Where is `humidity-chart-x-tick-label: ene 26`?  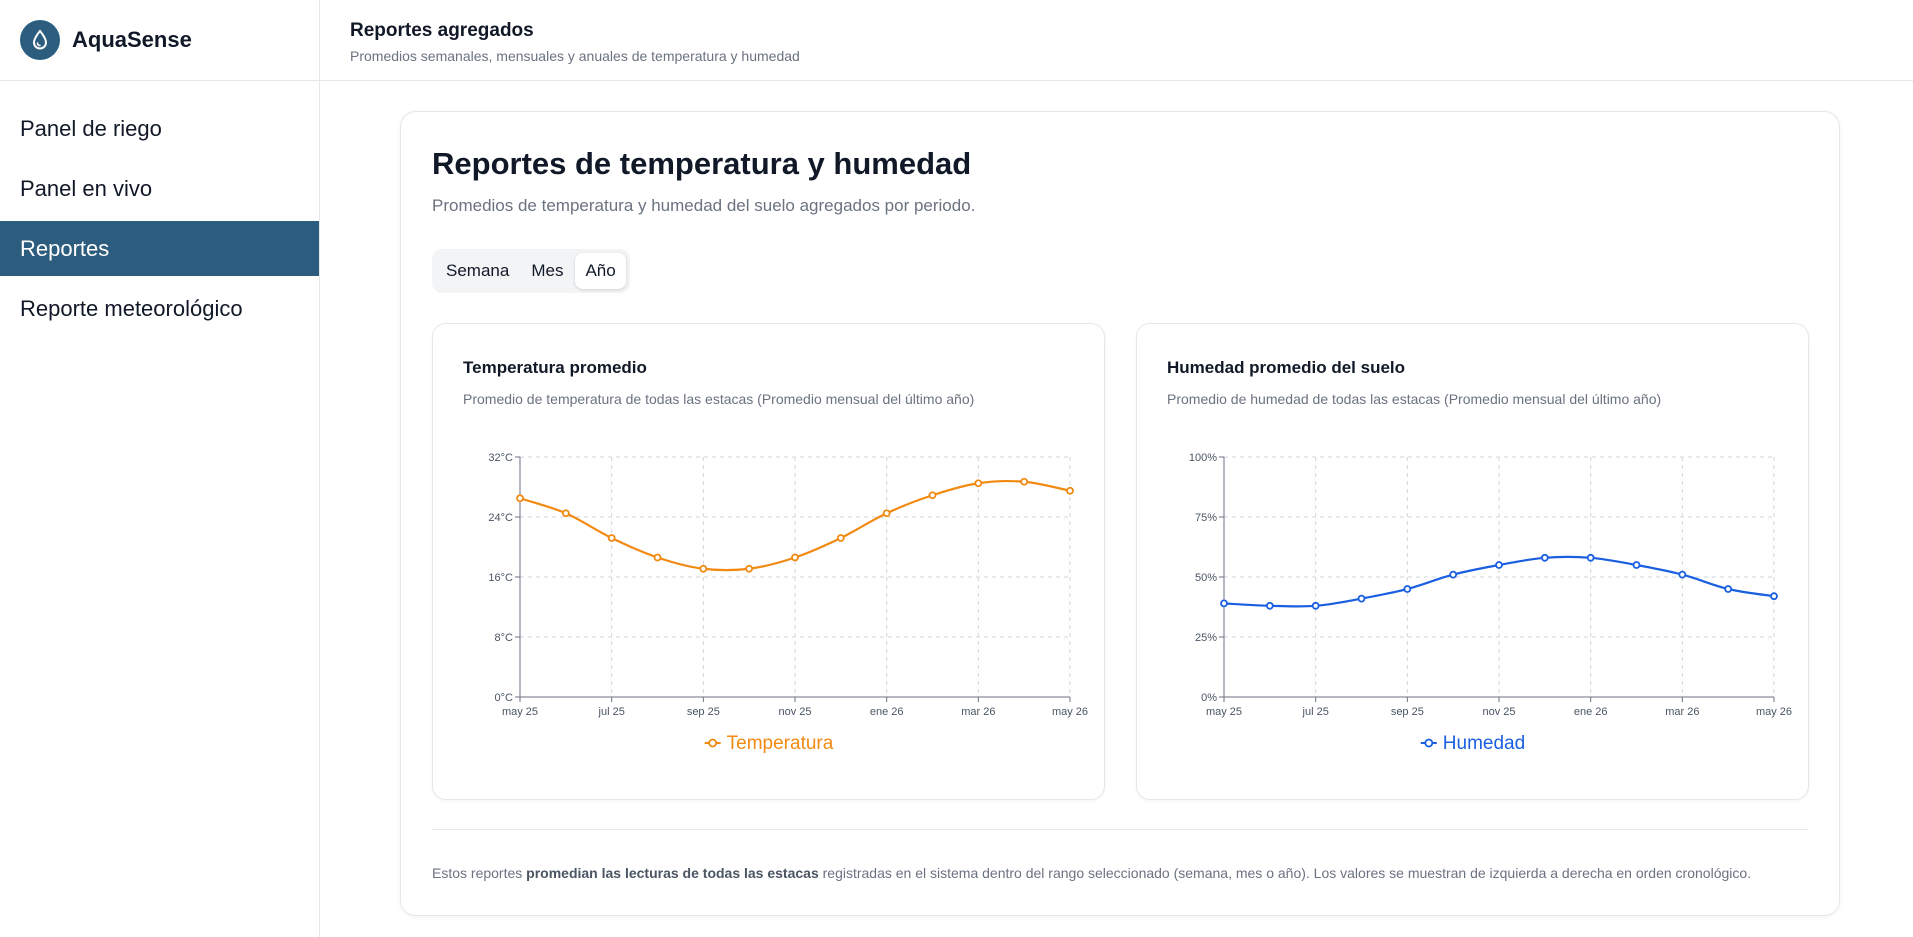 humidity-chart-x-tick-label: ene 26 is located at coordinates (1591, 712).